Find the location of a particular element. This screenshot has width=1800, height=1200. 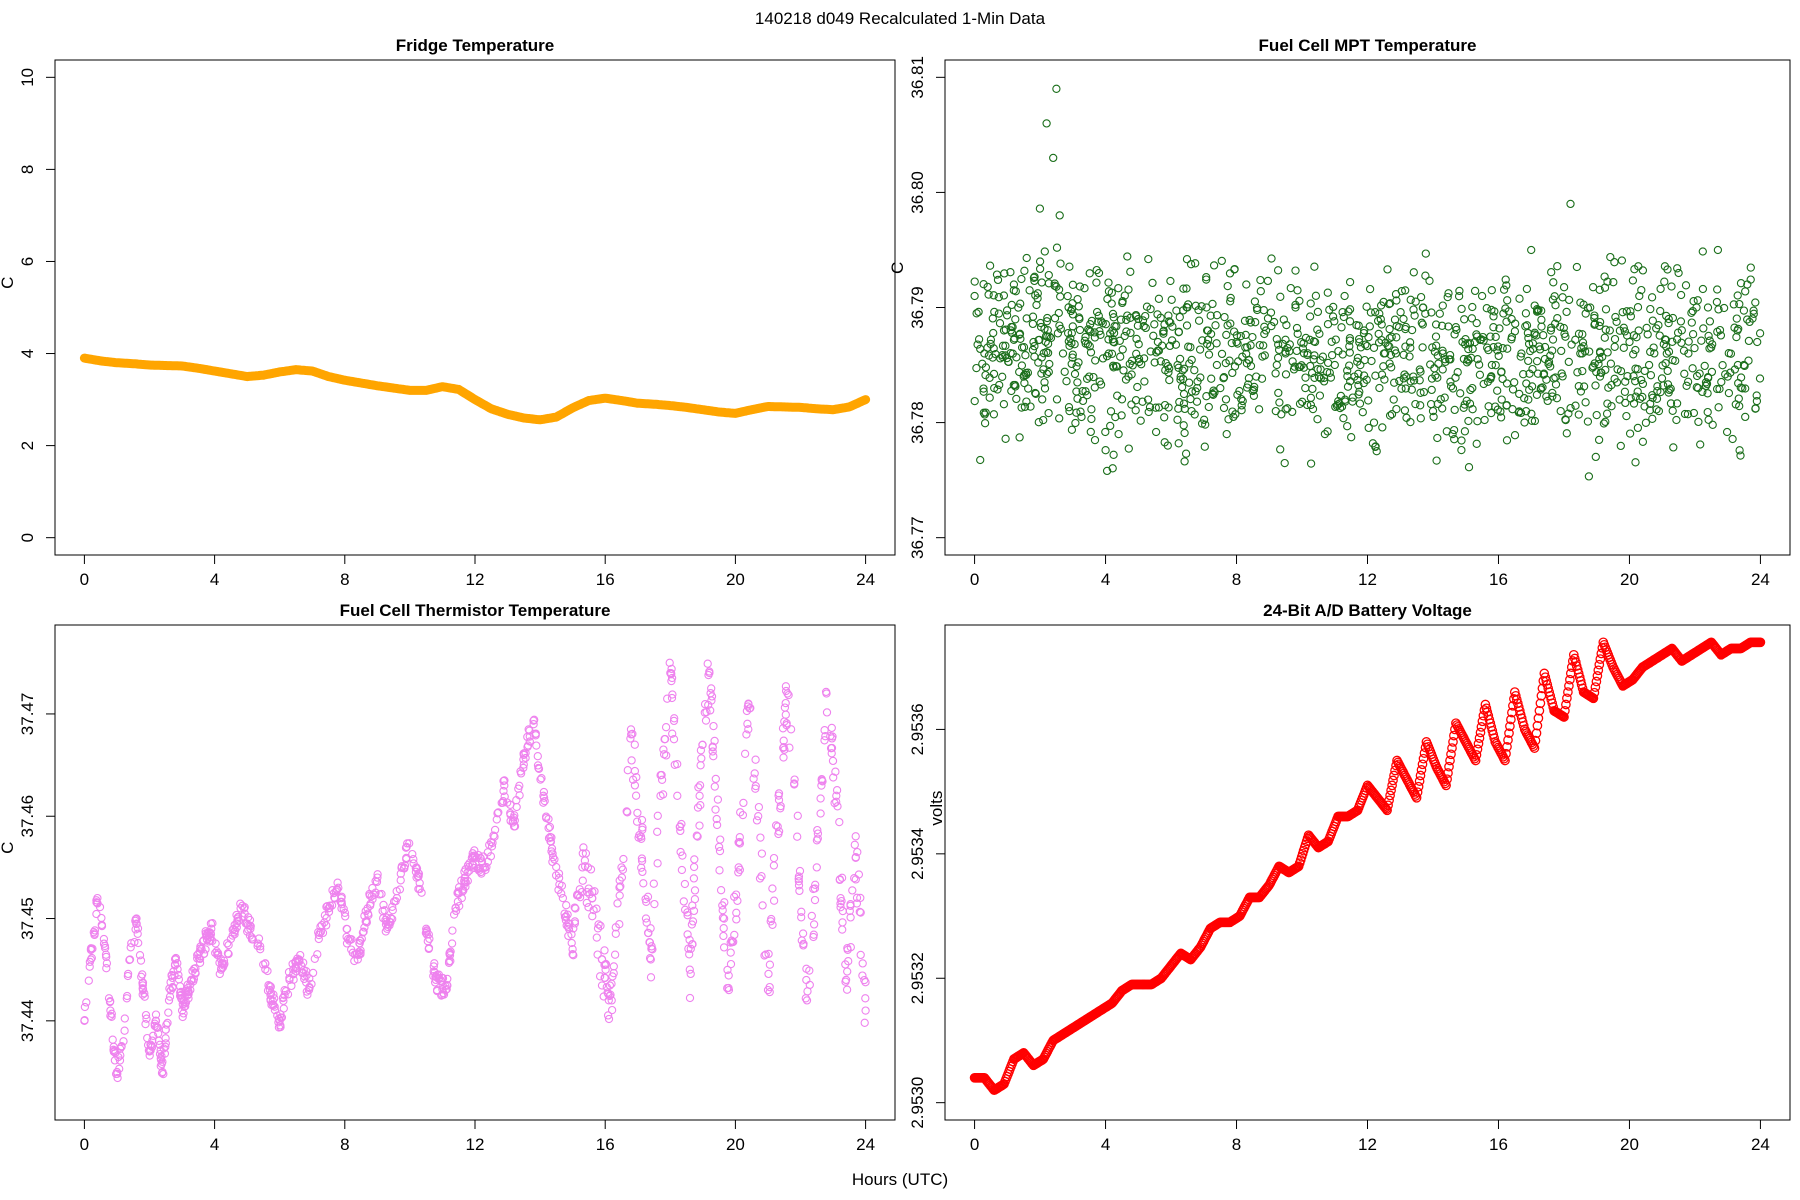

x-tick-label: 24 is located at coordinates (865, 579).